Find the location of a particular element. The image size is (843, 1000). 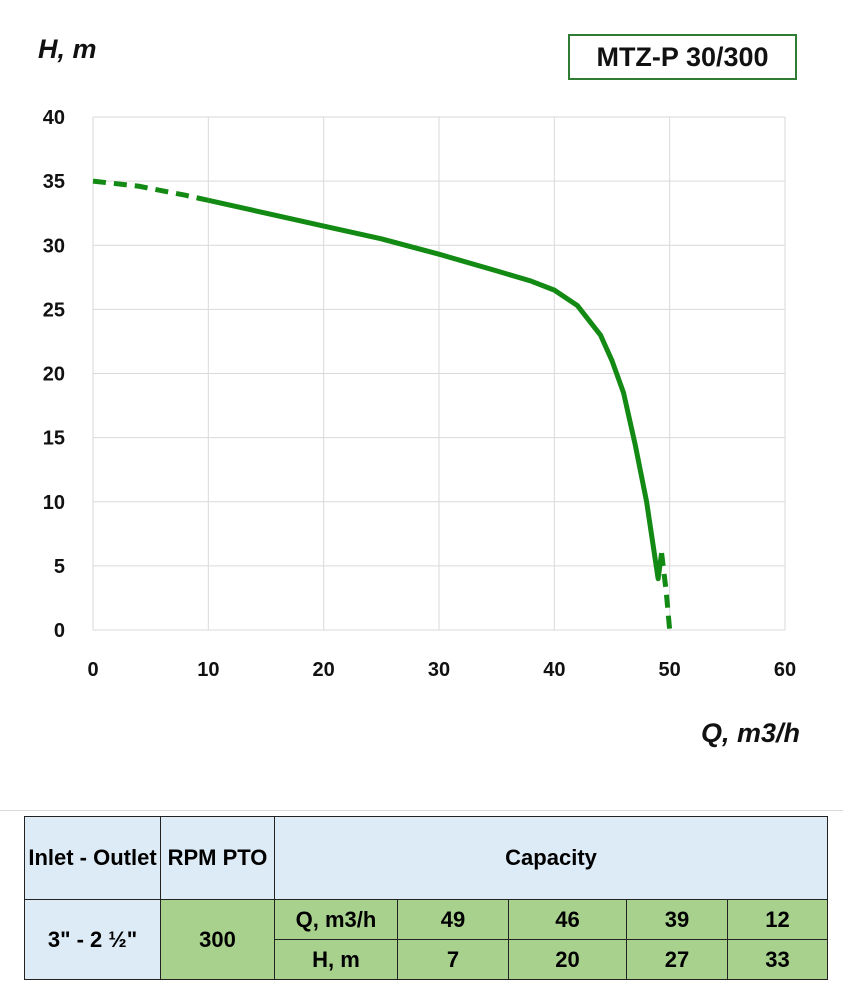

rpm-value: 300 is located at coordinates (217, 939).